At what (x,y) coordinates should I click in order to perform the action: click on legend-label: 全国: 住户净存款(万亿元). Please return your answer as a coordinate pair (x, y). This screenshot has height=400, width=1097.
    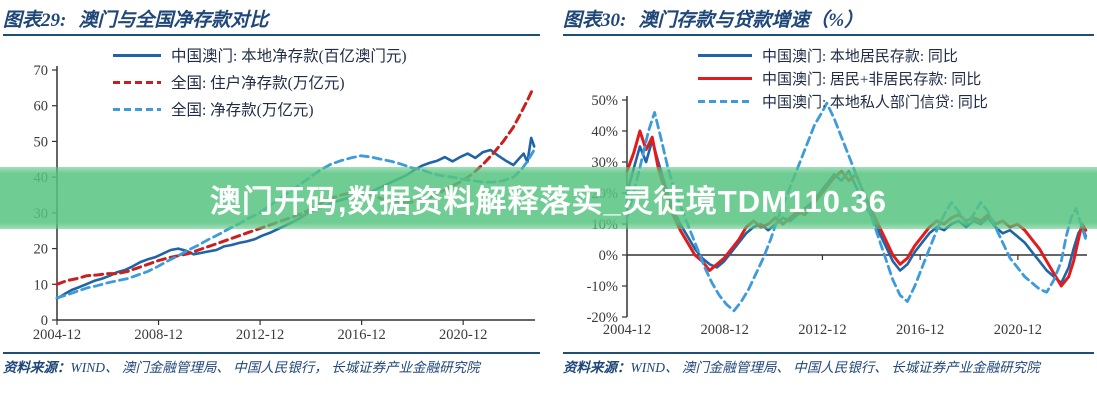
    Looking at the image, I should click on (258, 83).